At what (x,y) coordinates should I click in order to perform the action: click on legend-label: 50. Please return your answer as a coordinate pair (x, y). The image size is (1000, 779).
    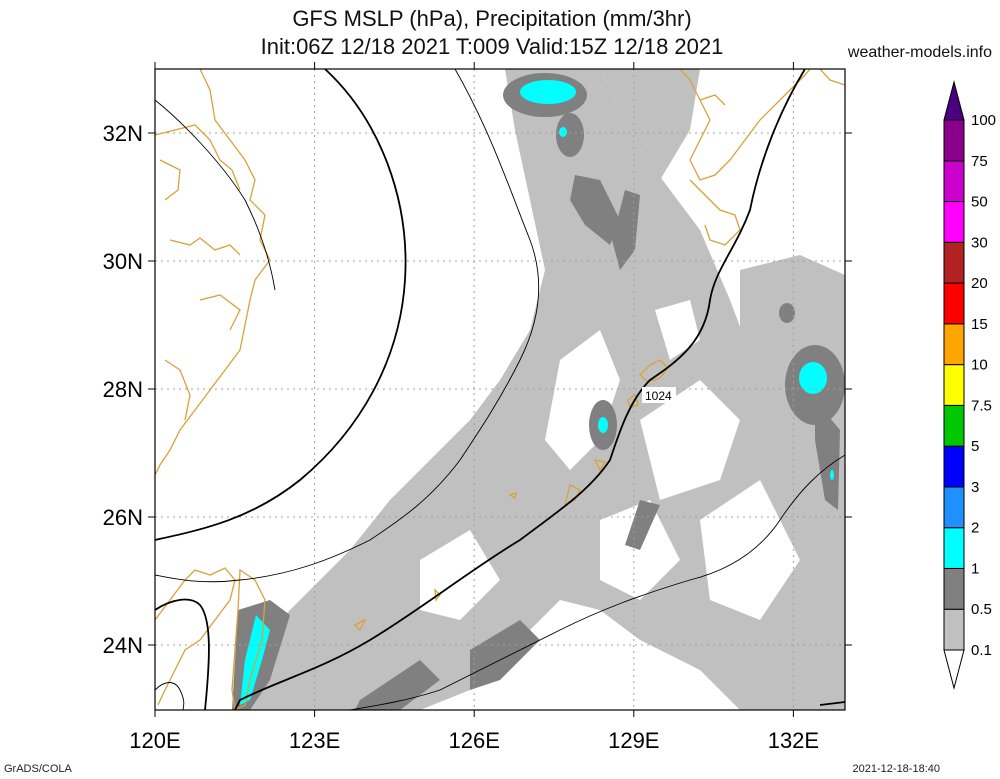
    Looking at the image, I should click on (979, 202).